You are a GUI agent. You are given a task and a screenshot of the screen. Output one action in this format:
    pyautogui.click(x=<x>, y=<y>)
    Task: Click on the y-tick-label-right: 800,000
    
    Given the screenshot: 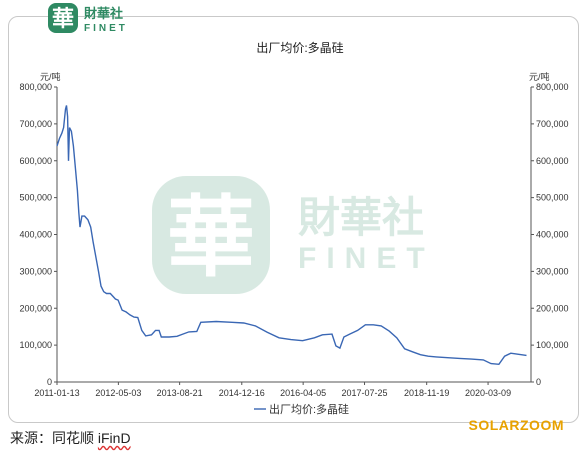 What is the action you would take?
    pyautogui.click(x=552, y=87)
    